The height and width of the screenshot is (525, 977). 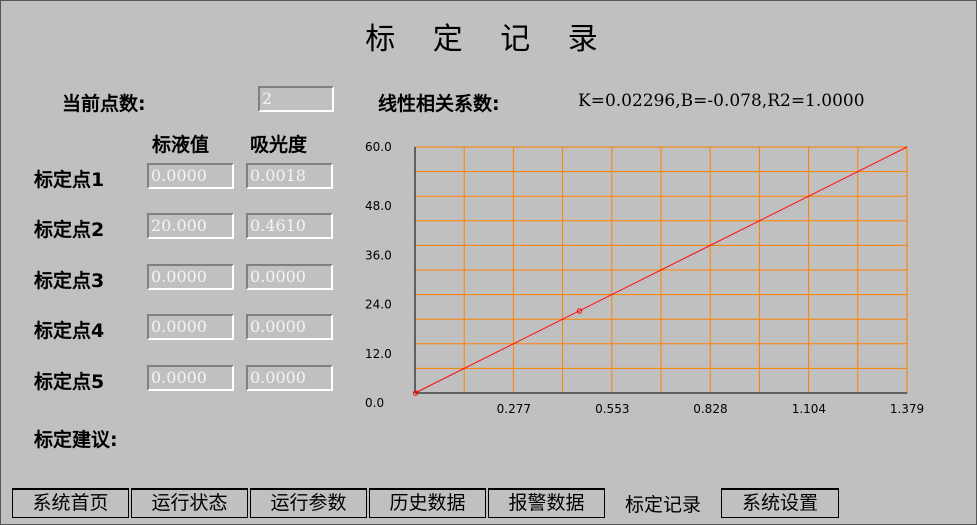 What do you see at coordinates (546, 503) in the screenshot?
I see `tab-5: 报警数据` at bounding box center [546, 503].